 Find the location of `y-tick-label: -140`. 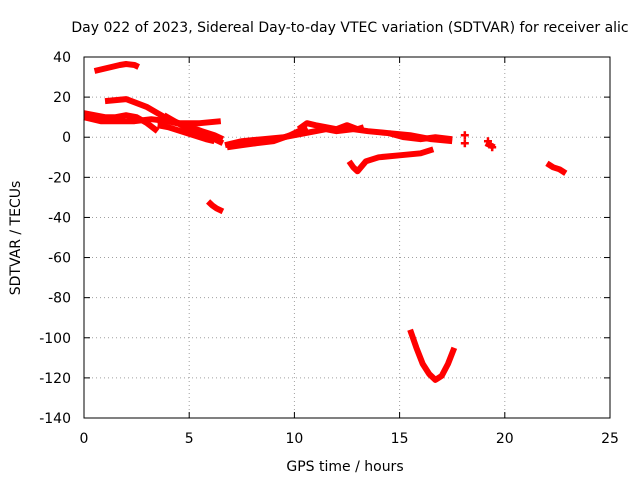

y-tick-label: -140 is located at coordinates (55, 419).